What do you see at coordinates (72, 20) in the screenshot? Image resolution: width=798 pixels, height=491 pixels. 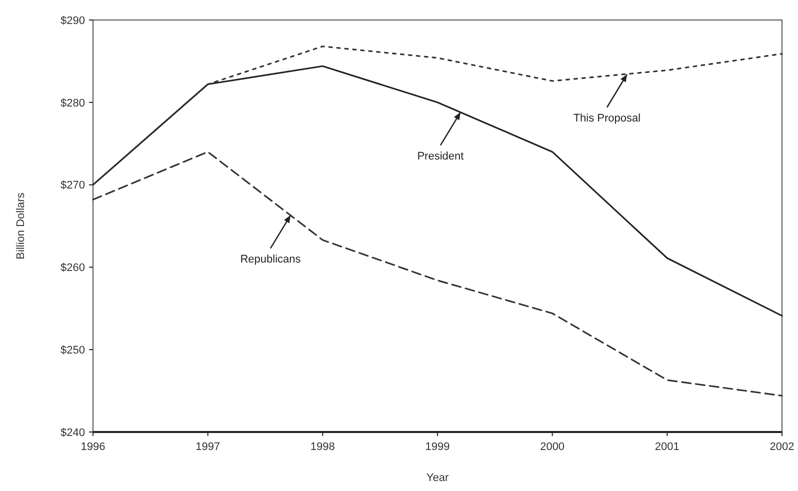 I see `y-tick-label: $290` at bounding box center [72, 20].